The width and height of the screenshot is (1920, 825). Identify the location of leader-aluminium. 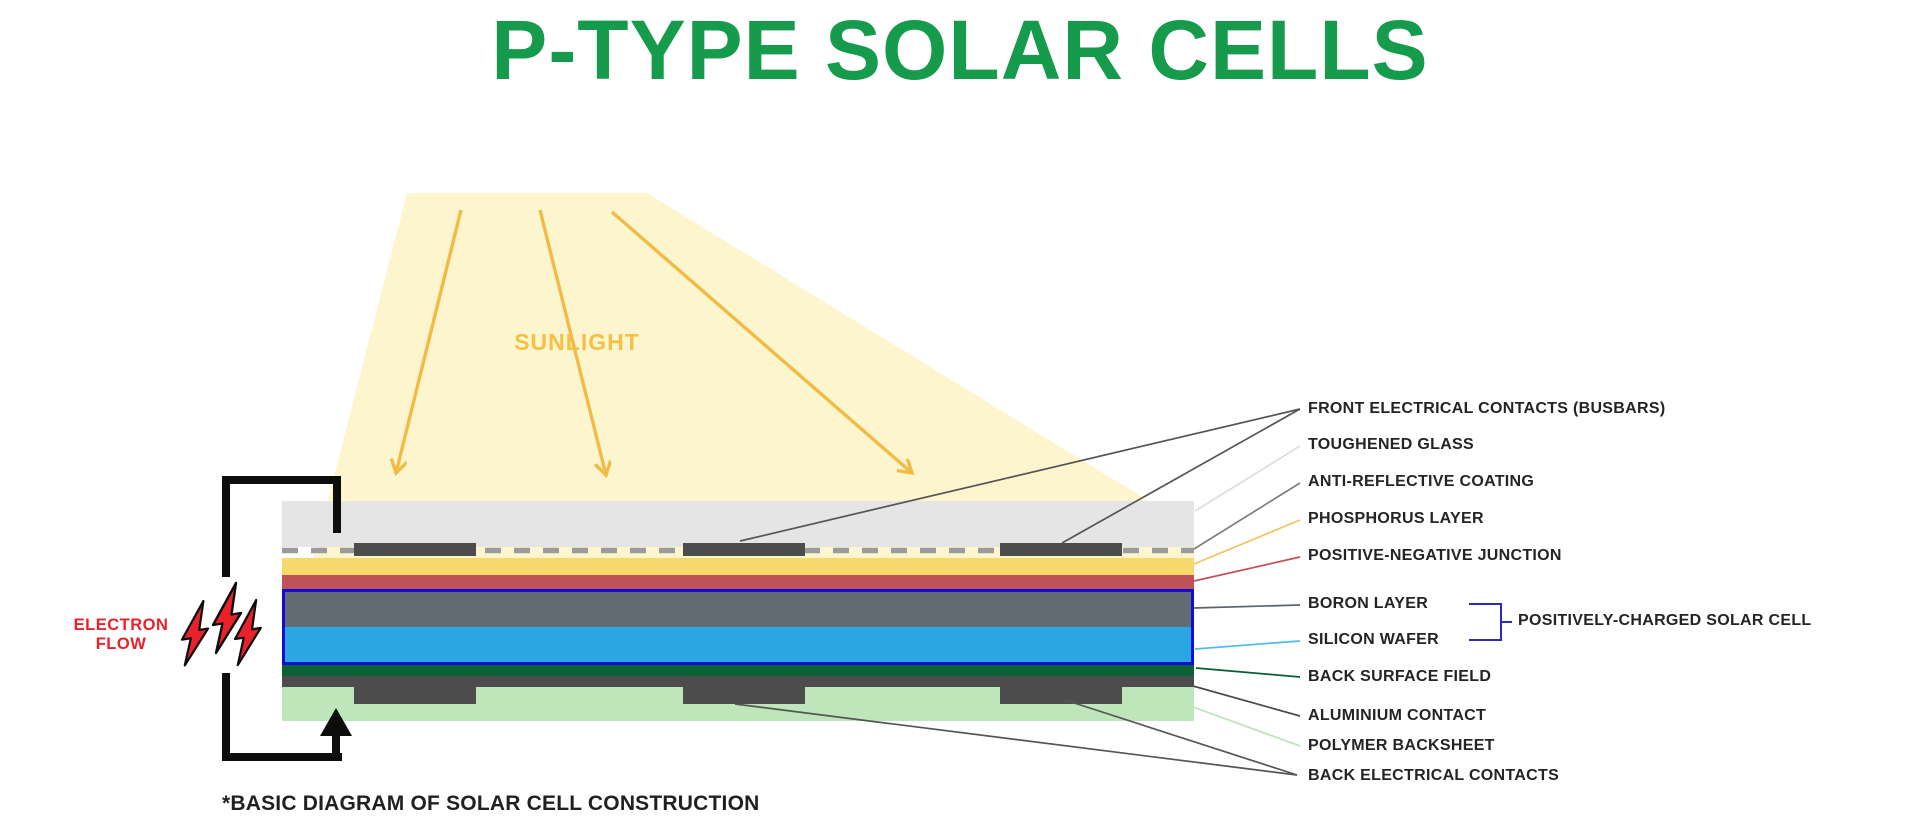
(1246, 701).